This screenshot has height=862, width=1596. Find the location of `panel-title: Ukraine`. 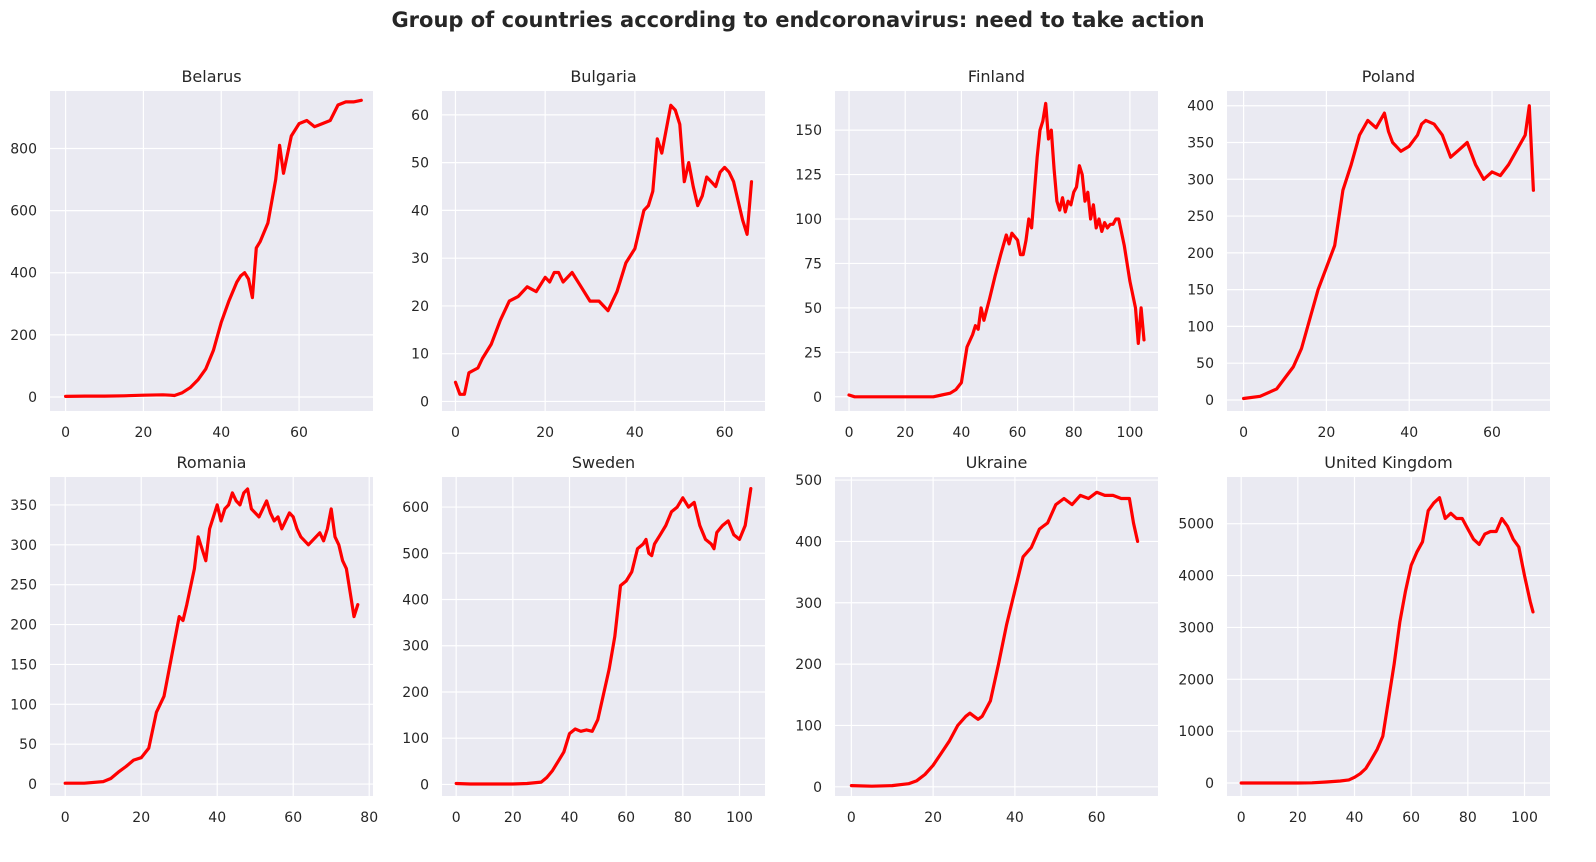

panel-title: Ukraine is located at coordinates (997, 462).